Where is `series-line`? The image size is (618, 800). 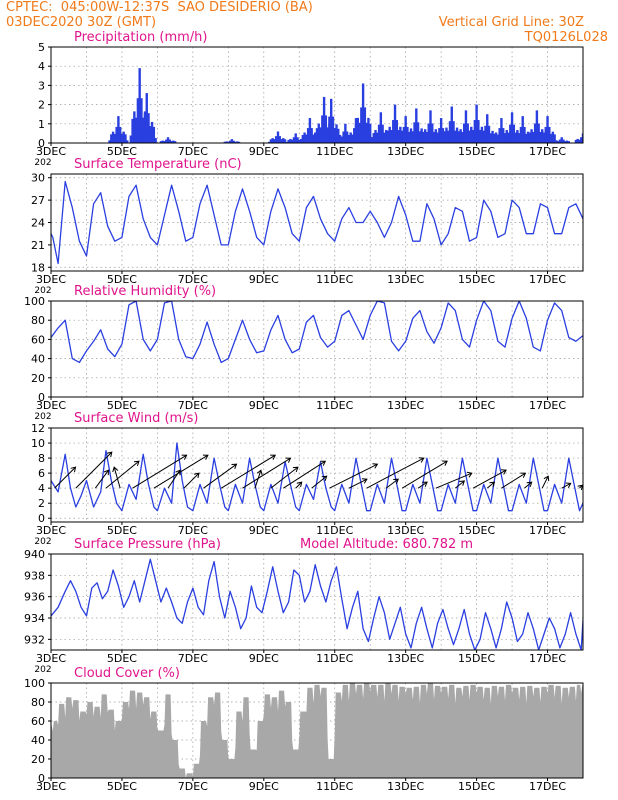
series-line is located at coordinates (317, 477).